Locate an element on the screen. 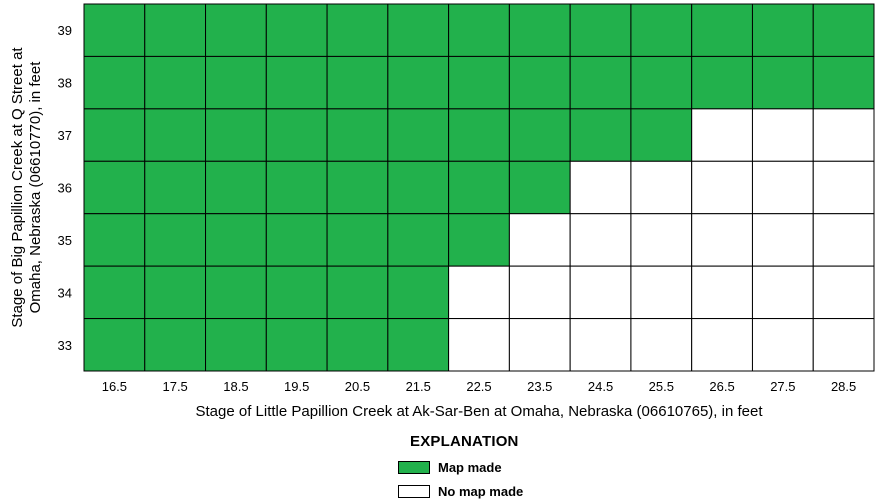 The width and height of the screenshot is (880, 504). legend-item-no-map-made: No map made is located at coordinates (460, 491).